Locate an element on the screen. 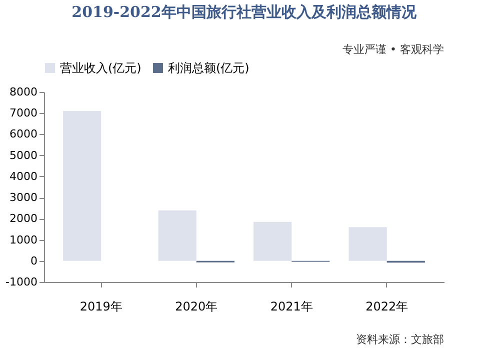  y-tick-label: 4000 is located at coordinates (24, 176).